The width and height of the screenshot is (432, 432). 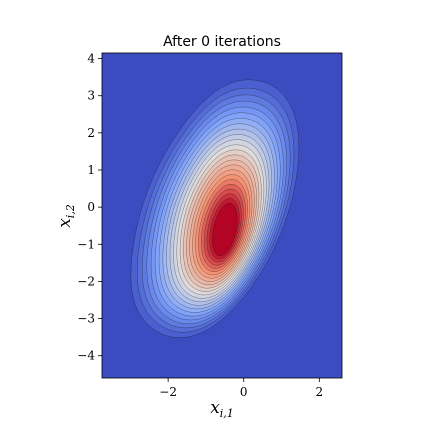 I want to click on y-tick-label: 1, so click(x=91, y=170).